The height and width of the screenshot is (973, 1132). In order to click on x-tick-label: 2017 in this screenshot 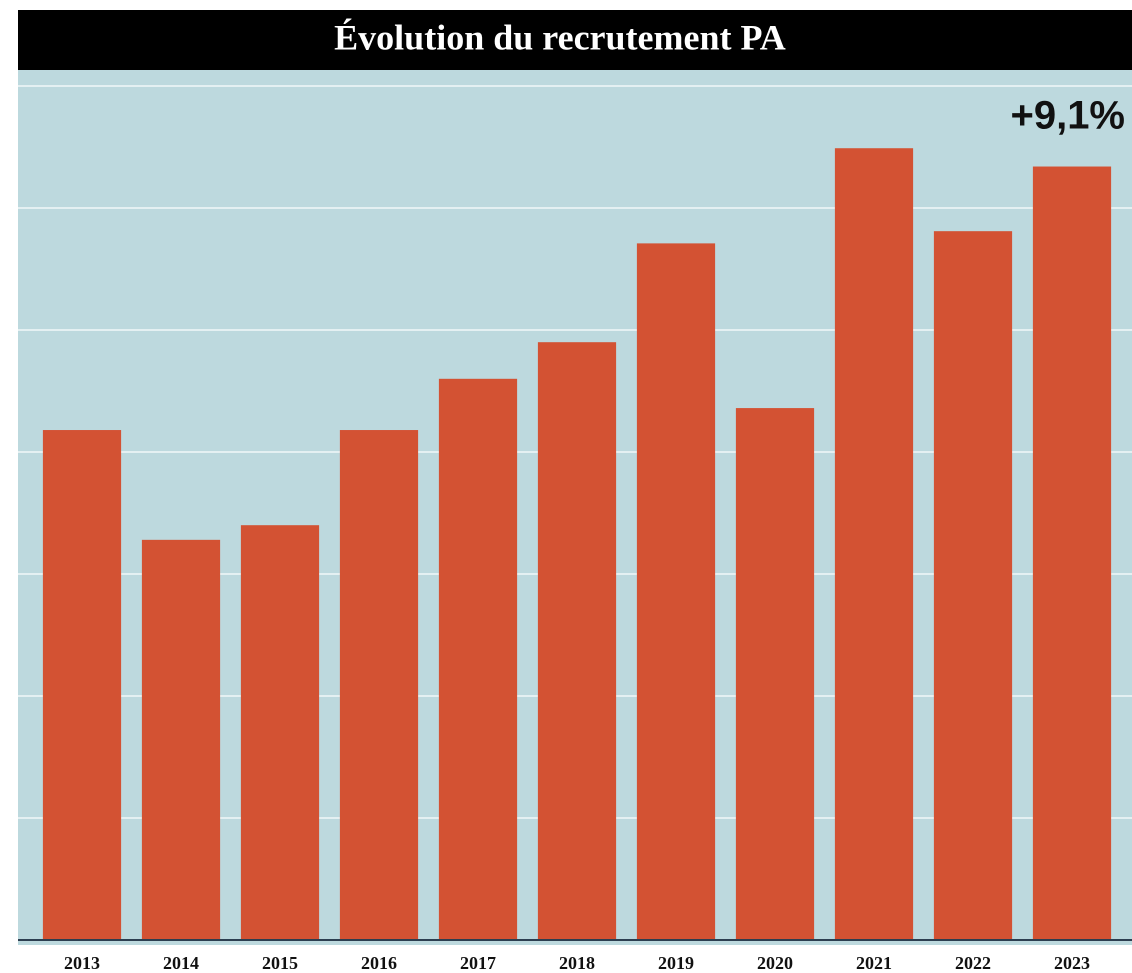, I will do `click(478, 963)`.